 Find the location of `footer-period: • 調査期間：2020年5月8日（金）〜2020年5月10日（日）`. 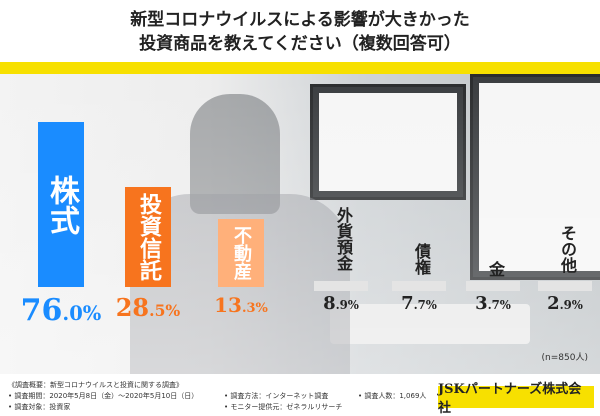

footer-period: • 調査期間：2020年5月8日（金）〜2020年5月10日（日） is located at coordinates (103, 396).